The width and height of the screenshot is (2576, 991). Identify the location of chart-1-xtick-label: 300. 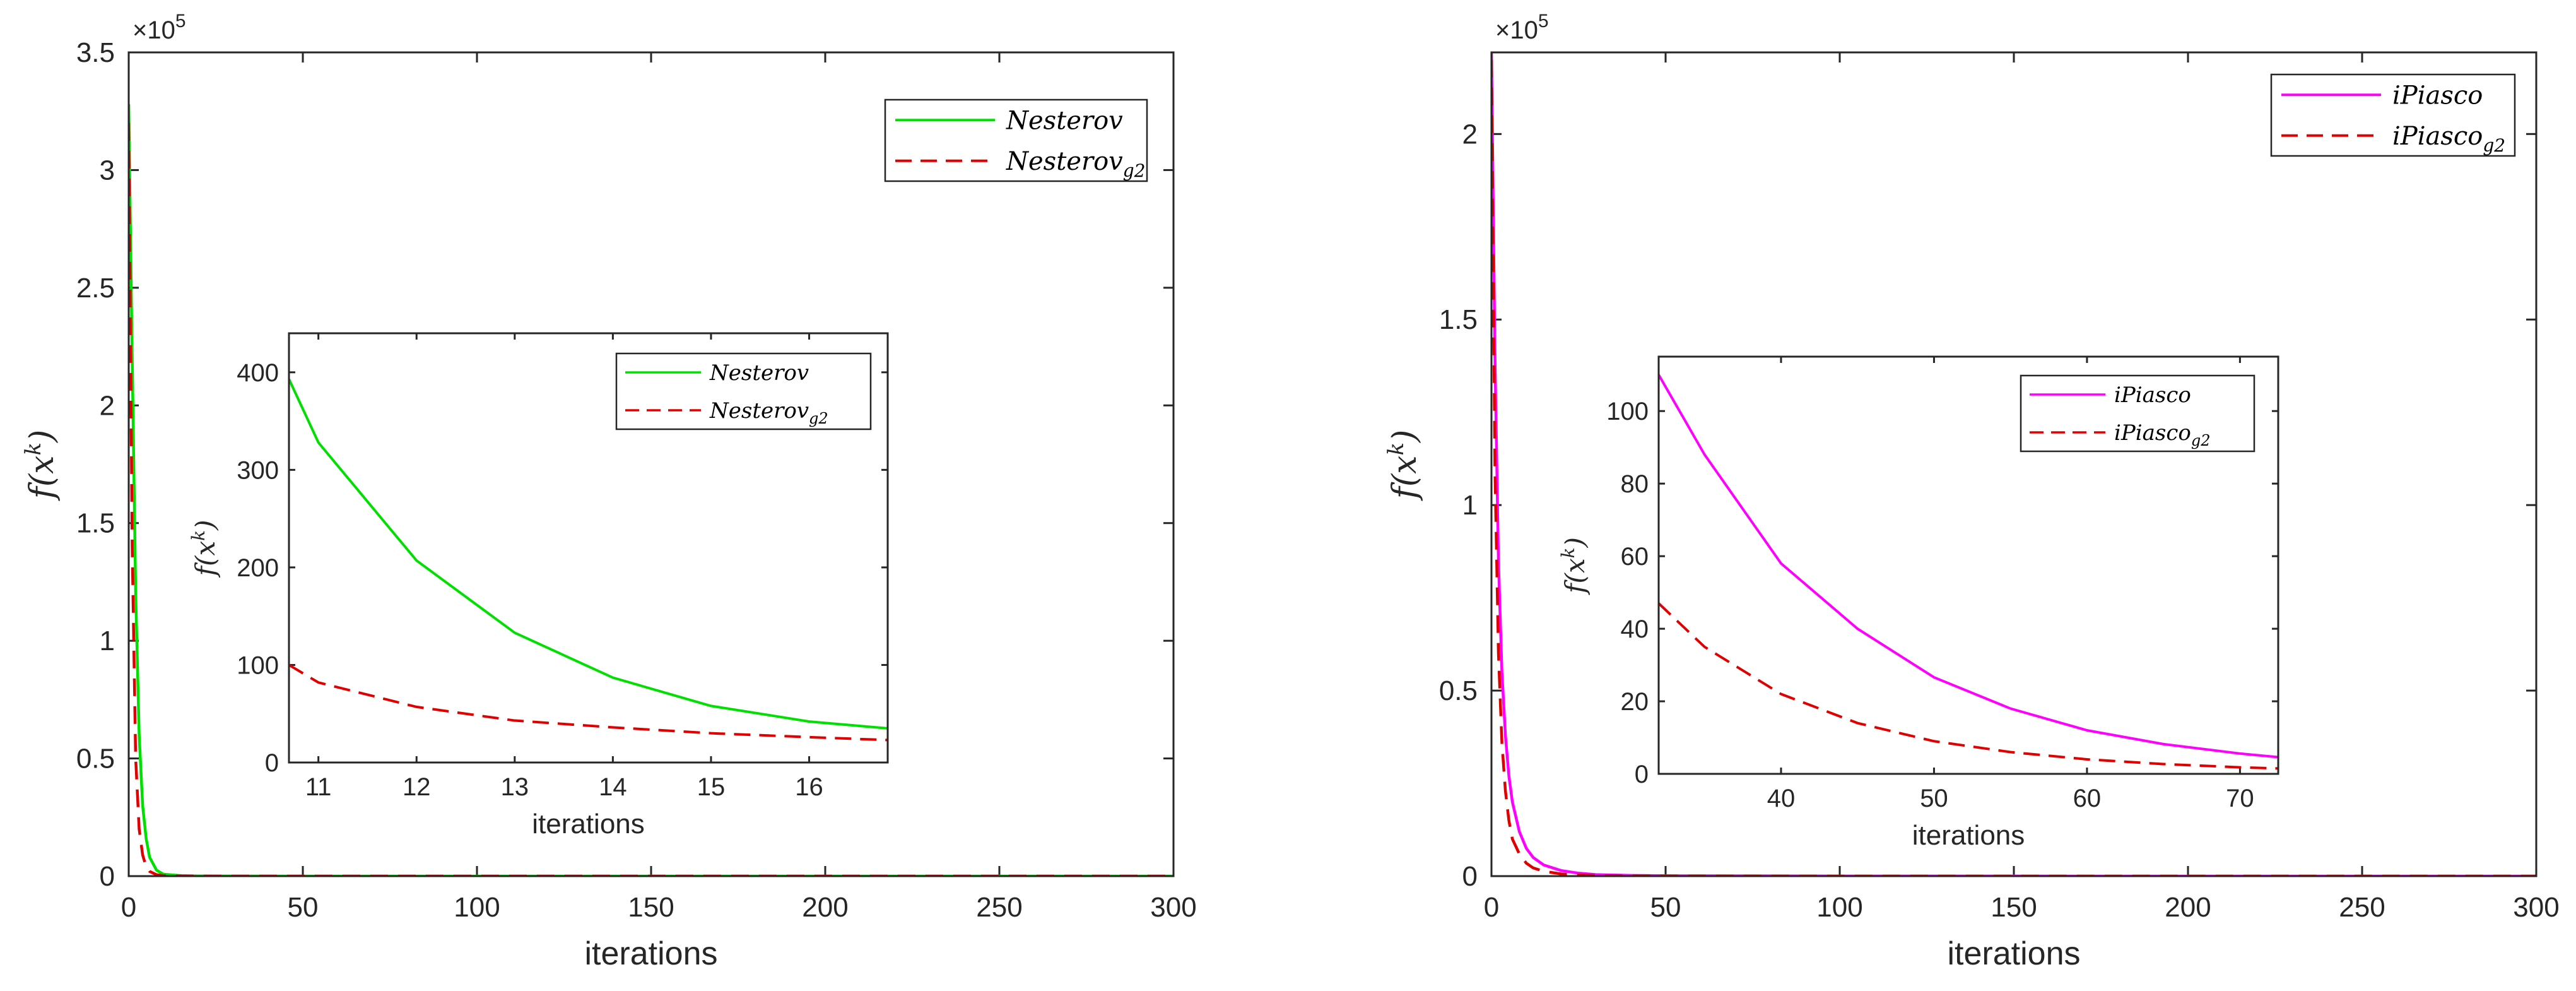
(1173, 907).